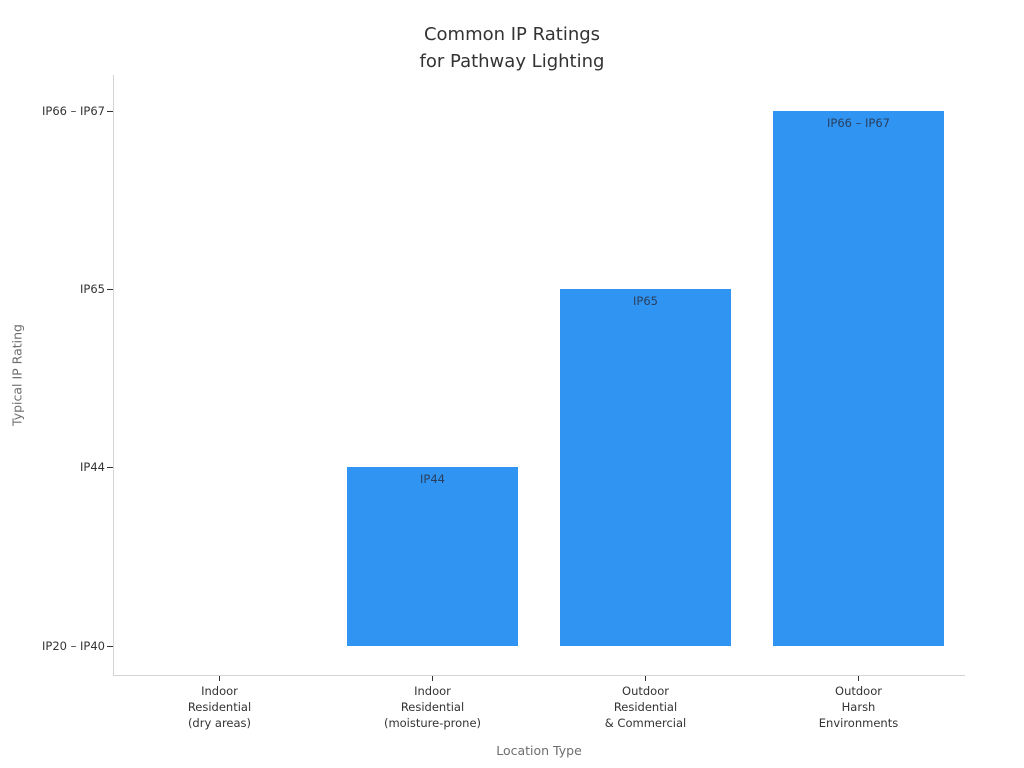  I want to click on bar-label: IP66 – IP67, so click(858, 122).